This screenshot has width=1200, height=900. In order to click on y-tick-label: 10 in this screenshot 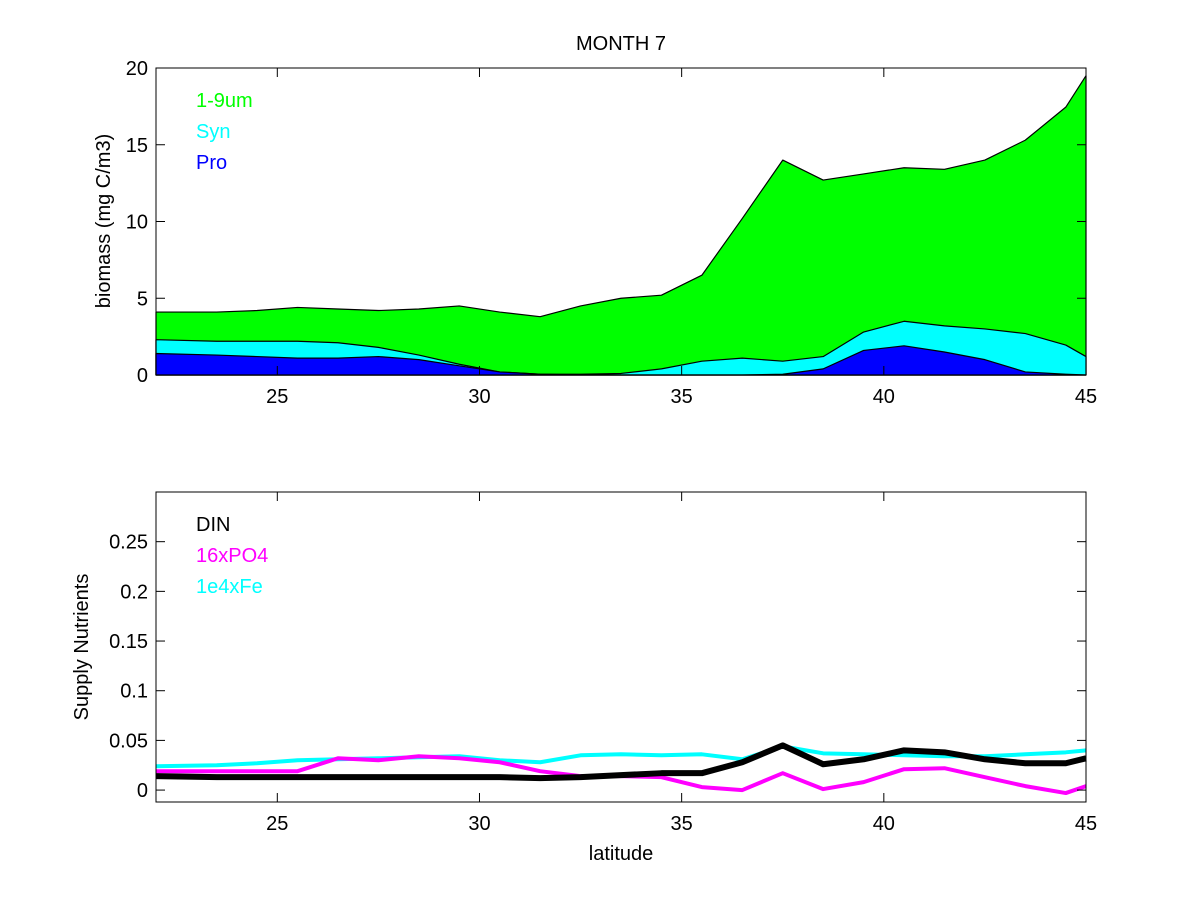, I will do `click(137, 223)`.